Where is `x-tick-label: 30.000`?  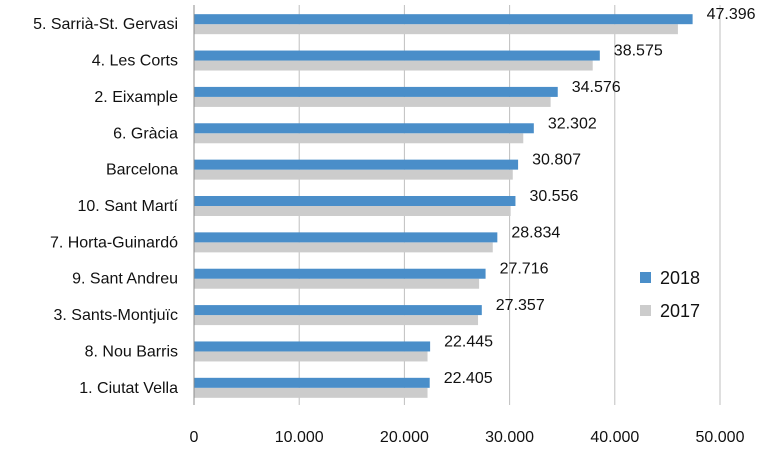
x-tick-label: 30.000 is located at coordinates (509, 437).